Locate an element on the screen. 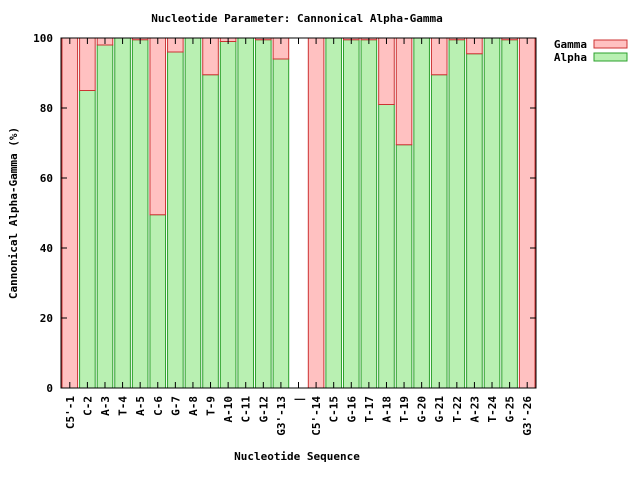 Image resolution: width=640 pixels, height=480 pixels. x-tick-label-17: T-17 is located at coordinates (369, 409).